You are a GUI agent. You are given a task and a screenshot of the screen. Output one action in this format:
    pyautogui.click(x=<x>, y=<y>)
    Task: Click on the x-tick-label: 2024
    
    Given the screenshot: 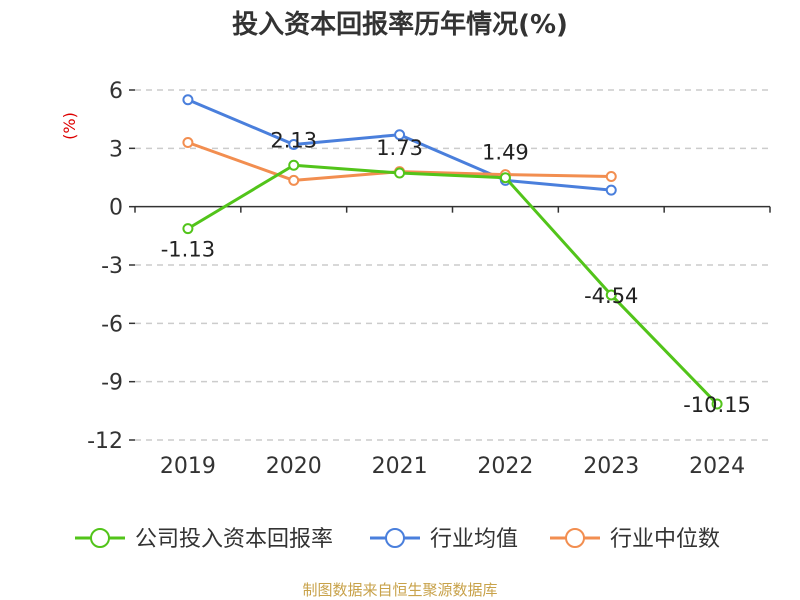 What is the action you would take?
    pyautogui.click(x=717, y=466)
    